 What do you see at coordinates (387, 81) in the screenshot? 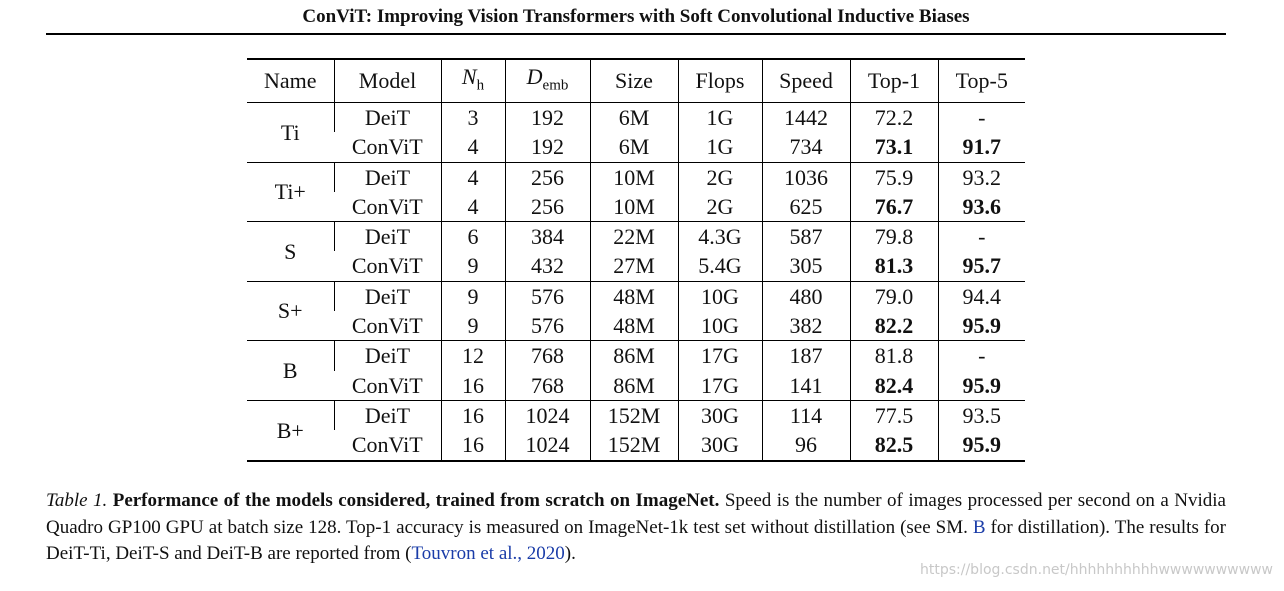
I see `header-text: Model` at bounding box center [387, 81].